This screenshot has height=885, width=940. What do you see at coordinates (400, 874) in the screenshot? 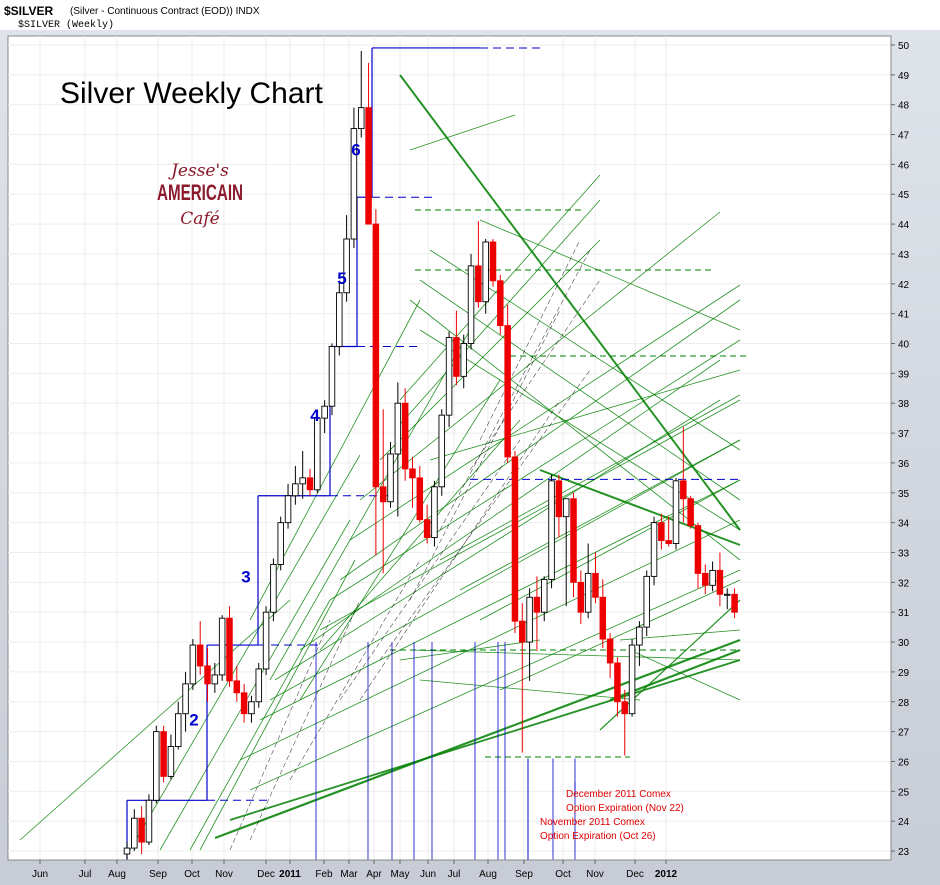
I see `x-tick-label: May` at bounding box center [400, 874].